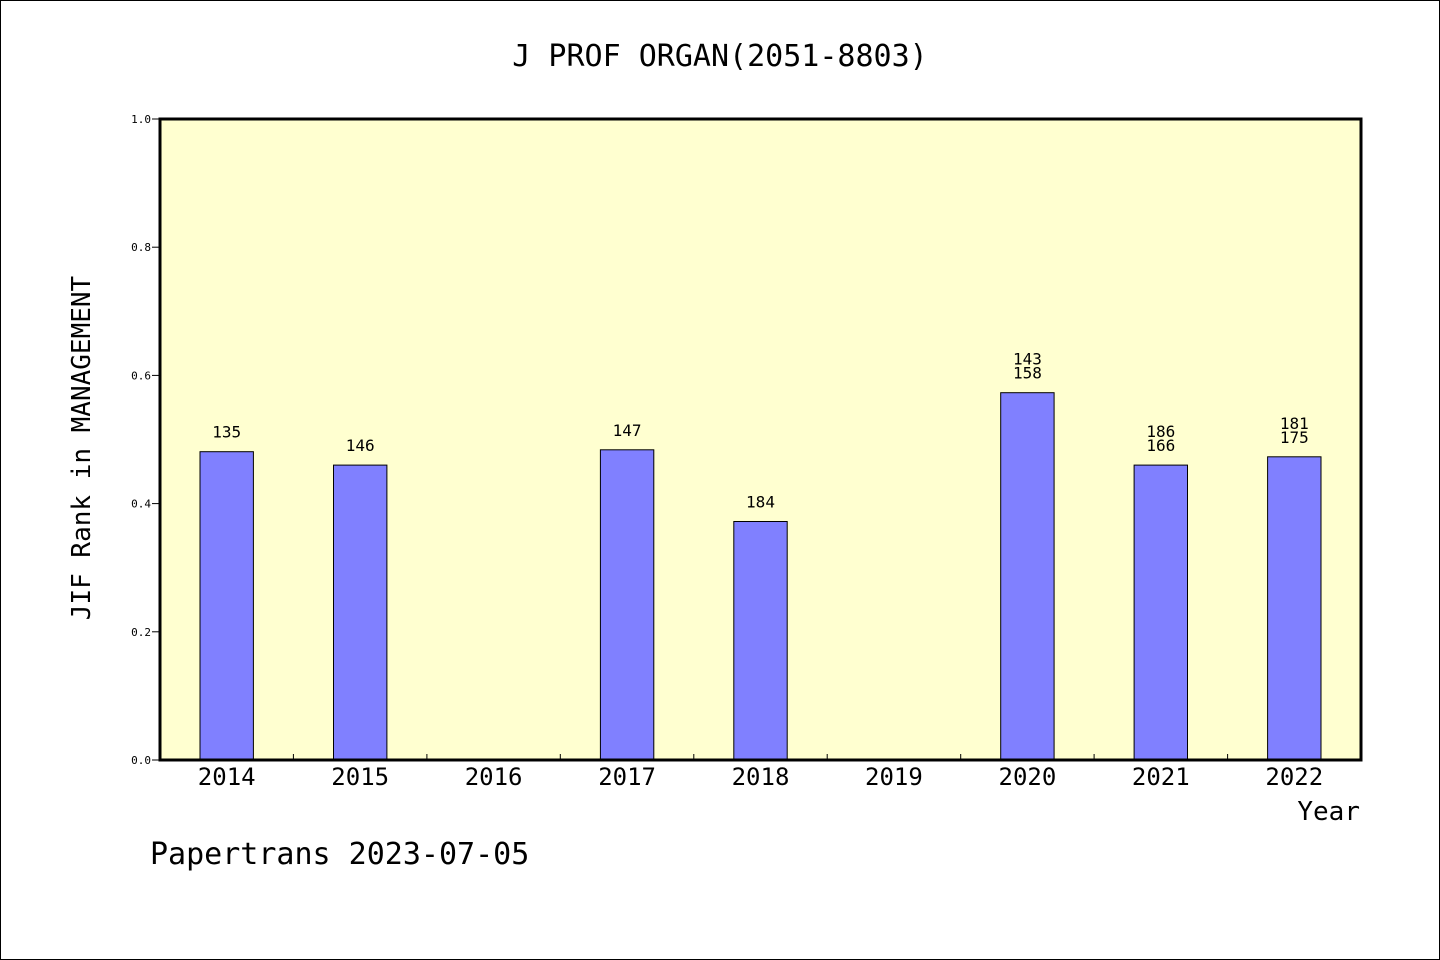  I want to click on x-axis: 2014 2015 2016 2017 2018 2019 2020 2021 2022, so click(760, 772).